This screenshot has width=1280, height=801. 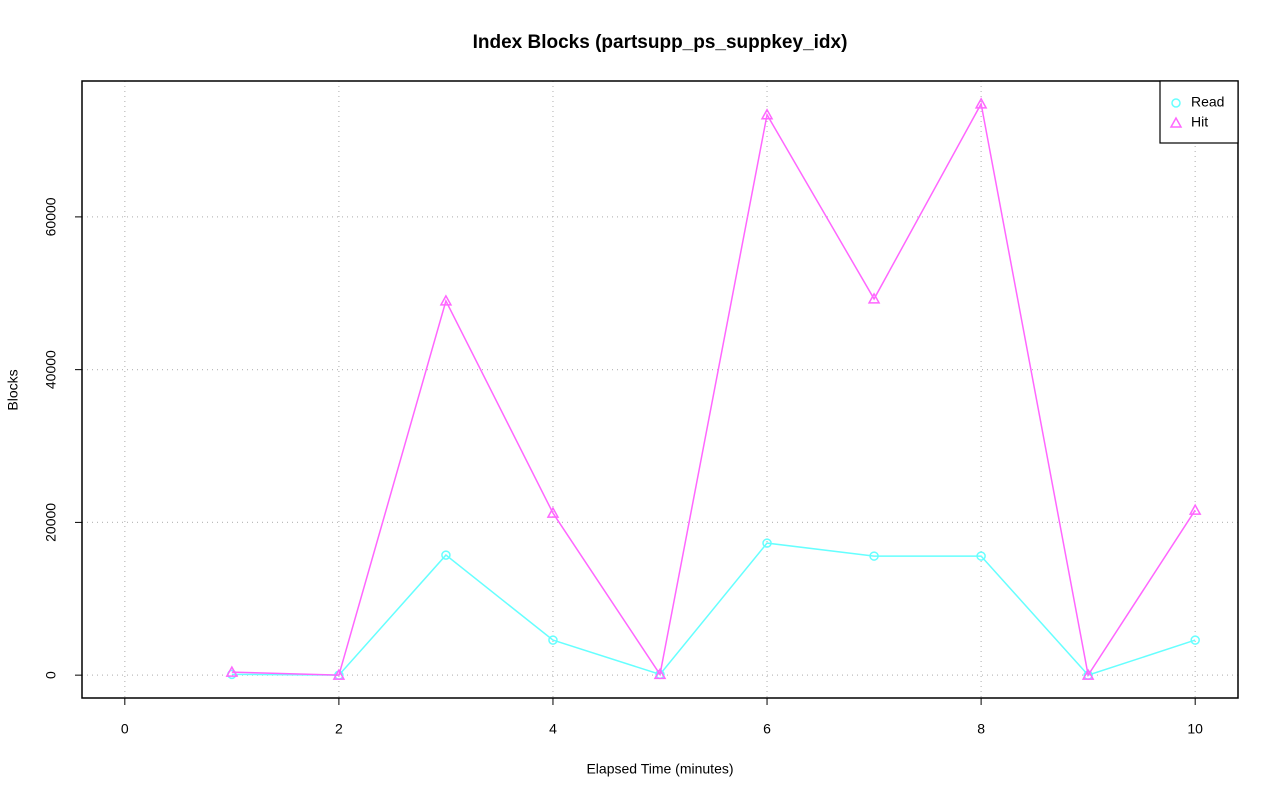 What do you see at coordinates (767, 729) in the screenshot?
I see `x-tick-label: 6` at bounding box center [767, 729].